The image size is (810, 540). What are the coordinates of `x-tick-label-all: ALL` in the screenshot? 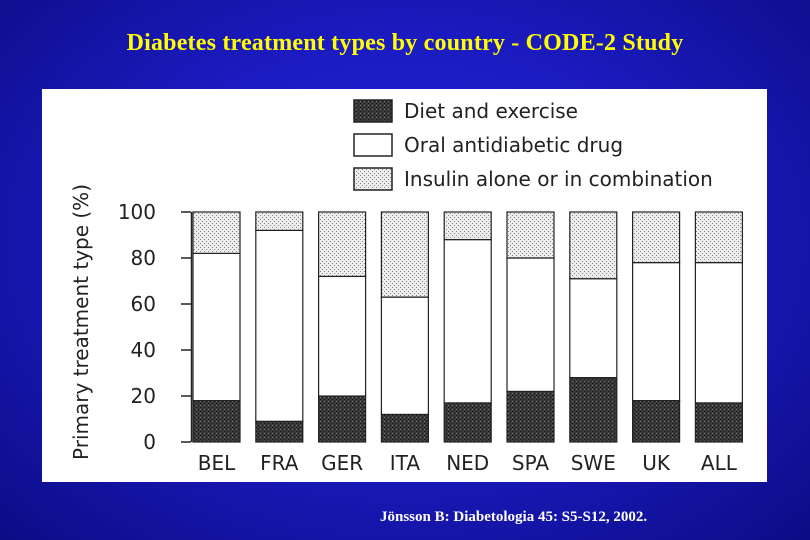 It's located at (719, 463).